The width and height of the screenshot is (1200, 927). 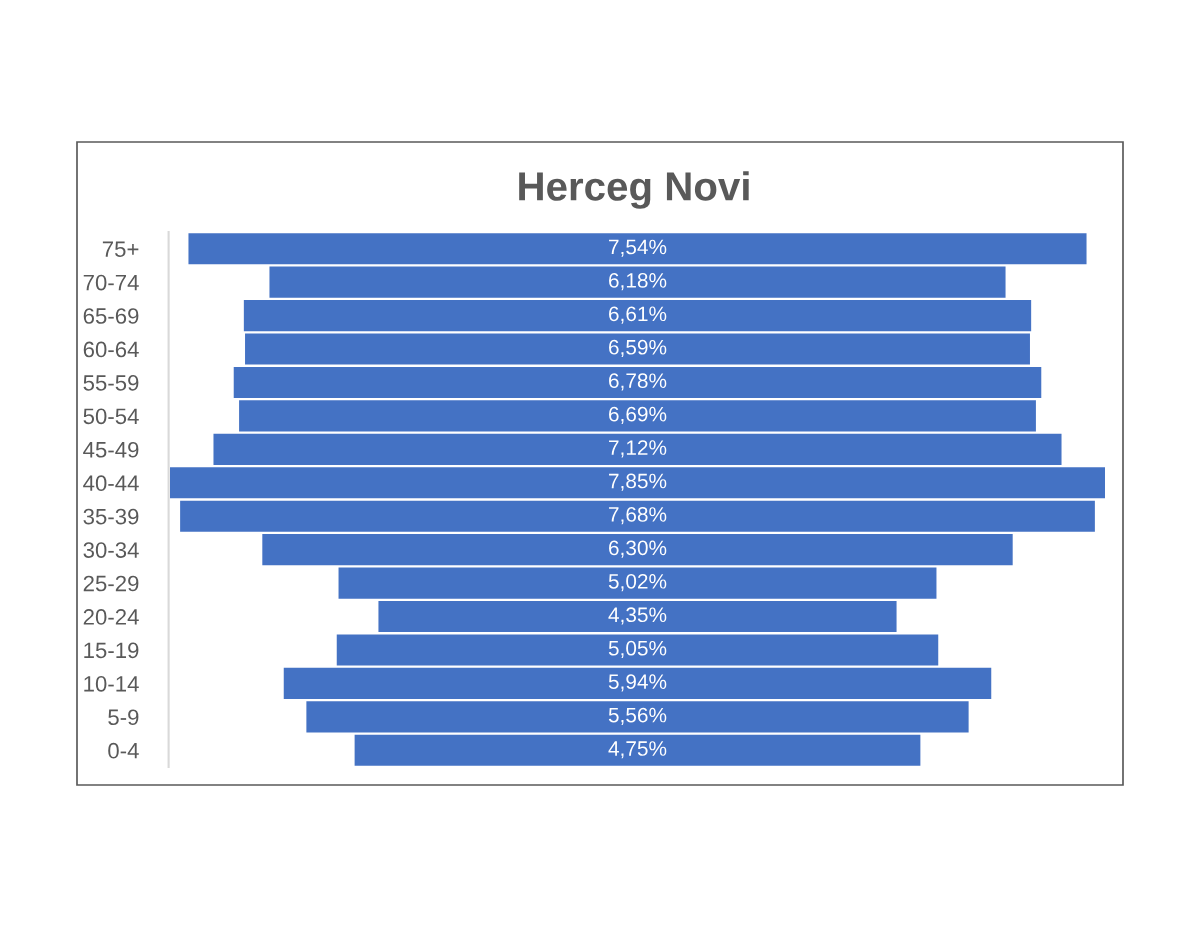 What do you see at coordinates (637, 616) in the screenshot?
I see `data-label: 4,35%` at bounding box center [637, 616].